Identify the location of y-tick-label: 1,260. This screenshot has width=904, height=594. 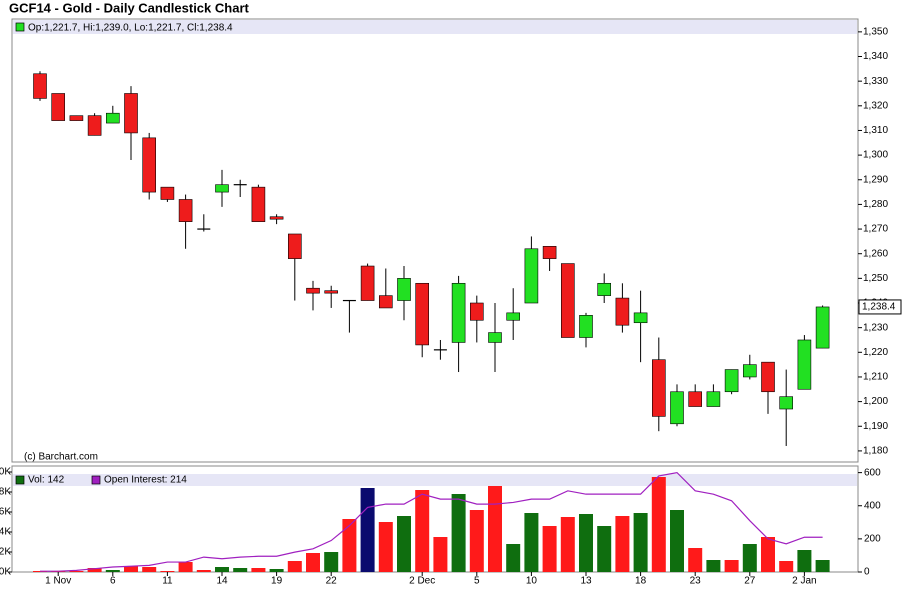
(875, 253).